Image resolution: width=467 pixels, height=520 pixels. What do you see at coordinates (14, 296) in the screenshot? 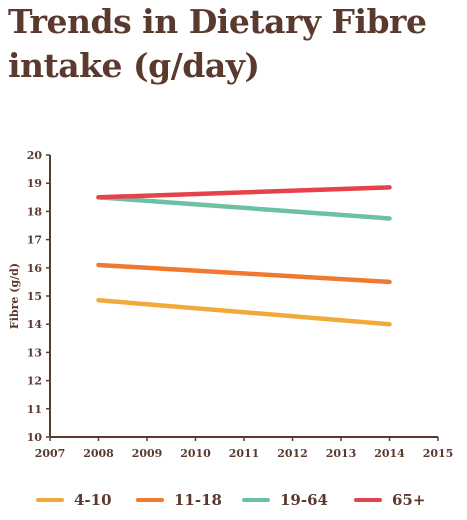
I see `y-axis-label: Fibre (g/d)` at bounding box center [14, 296].